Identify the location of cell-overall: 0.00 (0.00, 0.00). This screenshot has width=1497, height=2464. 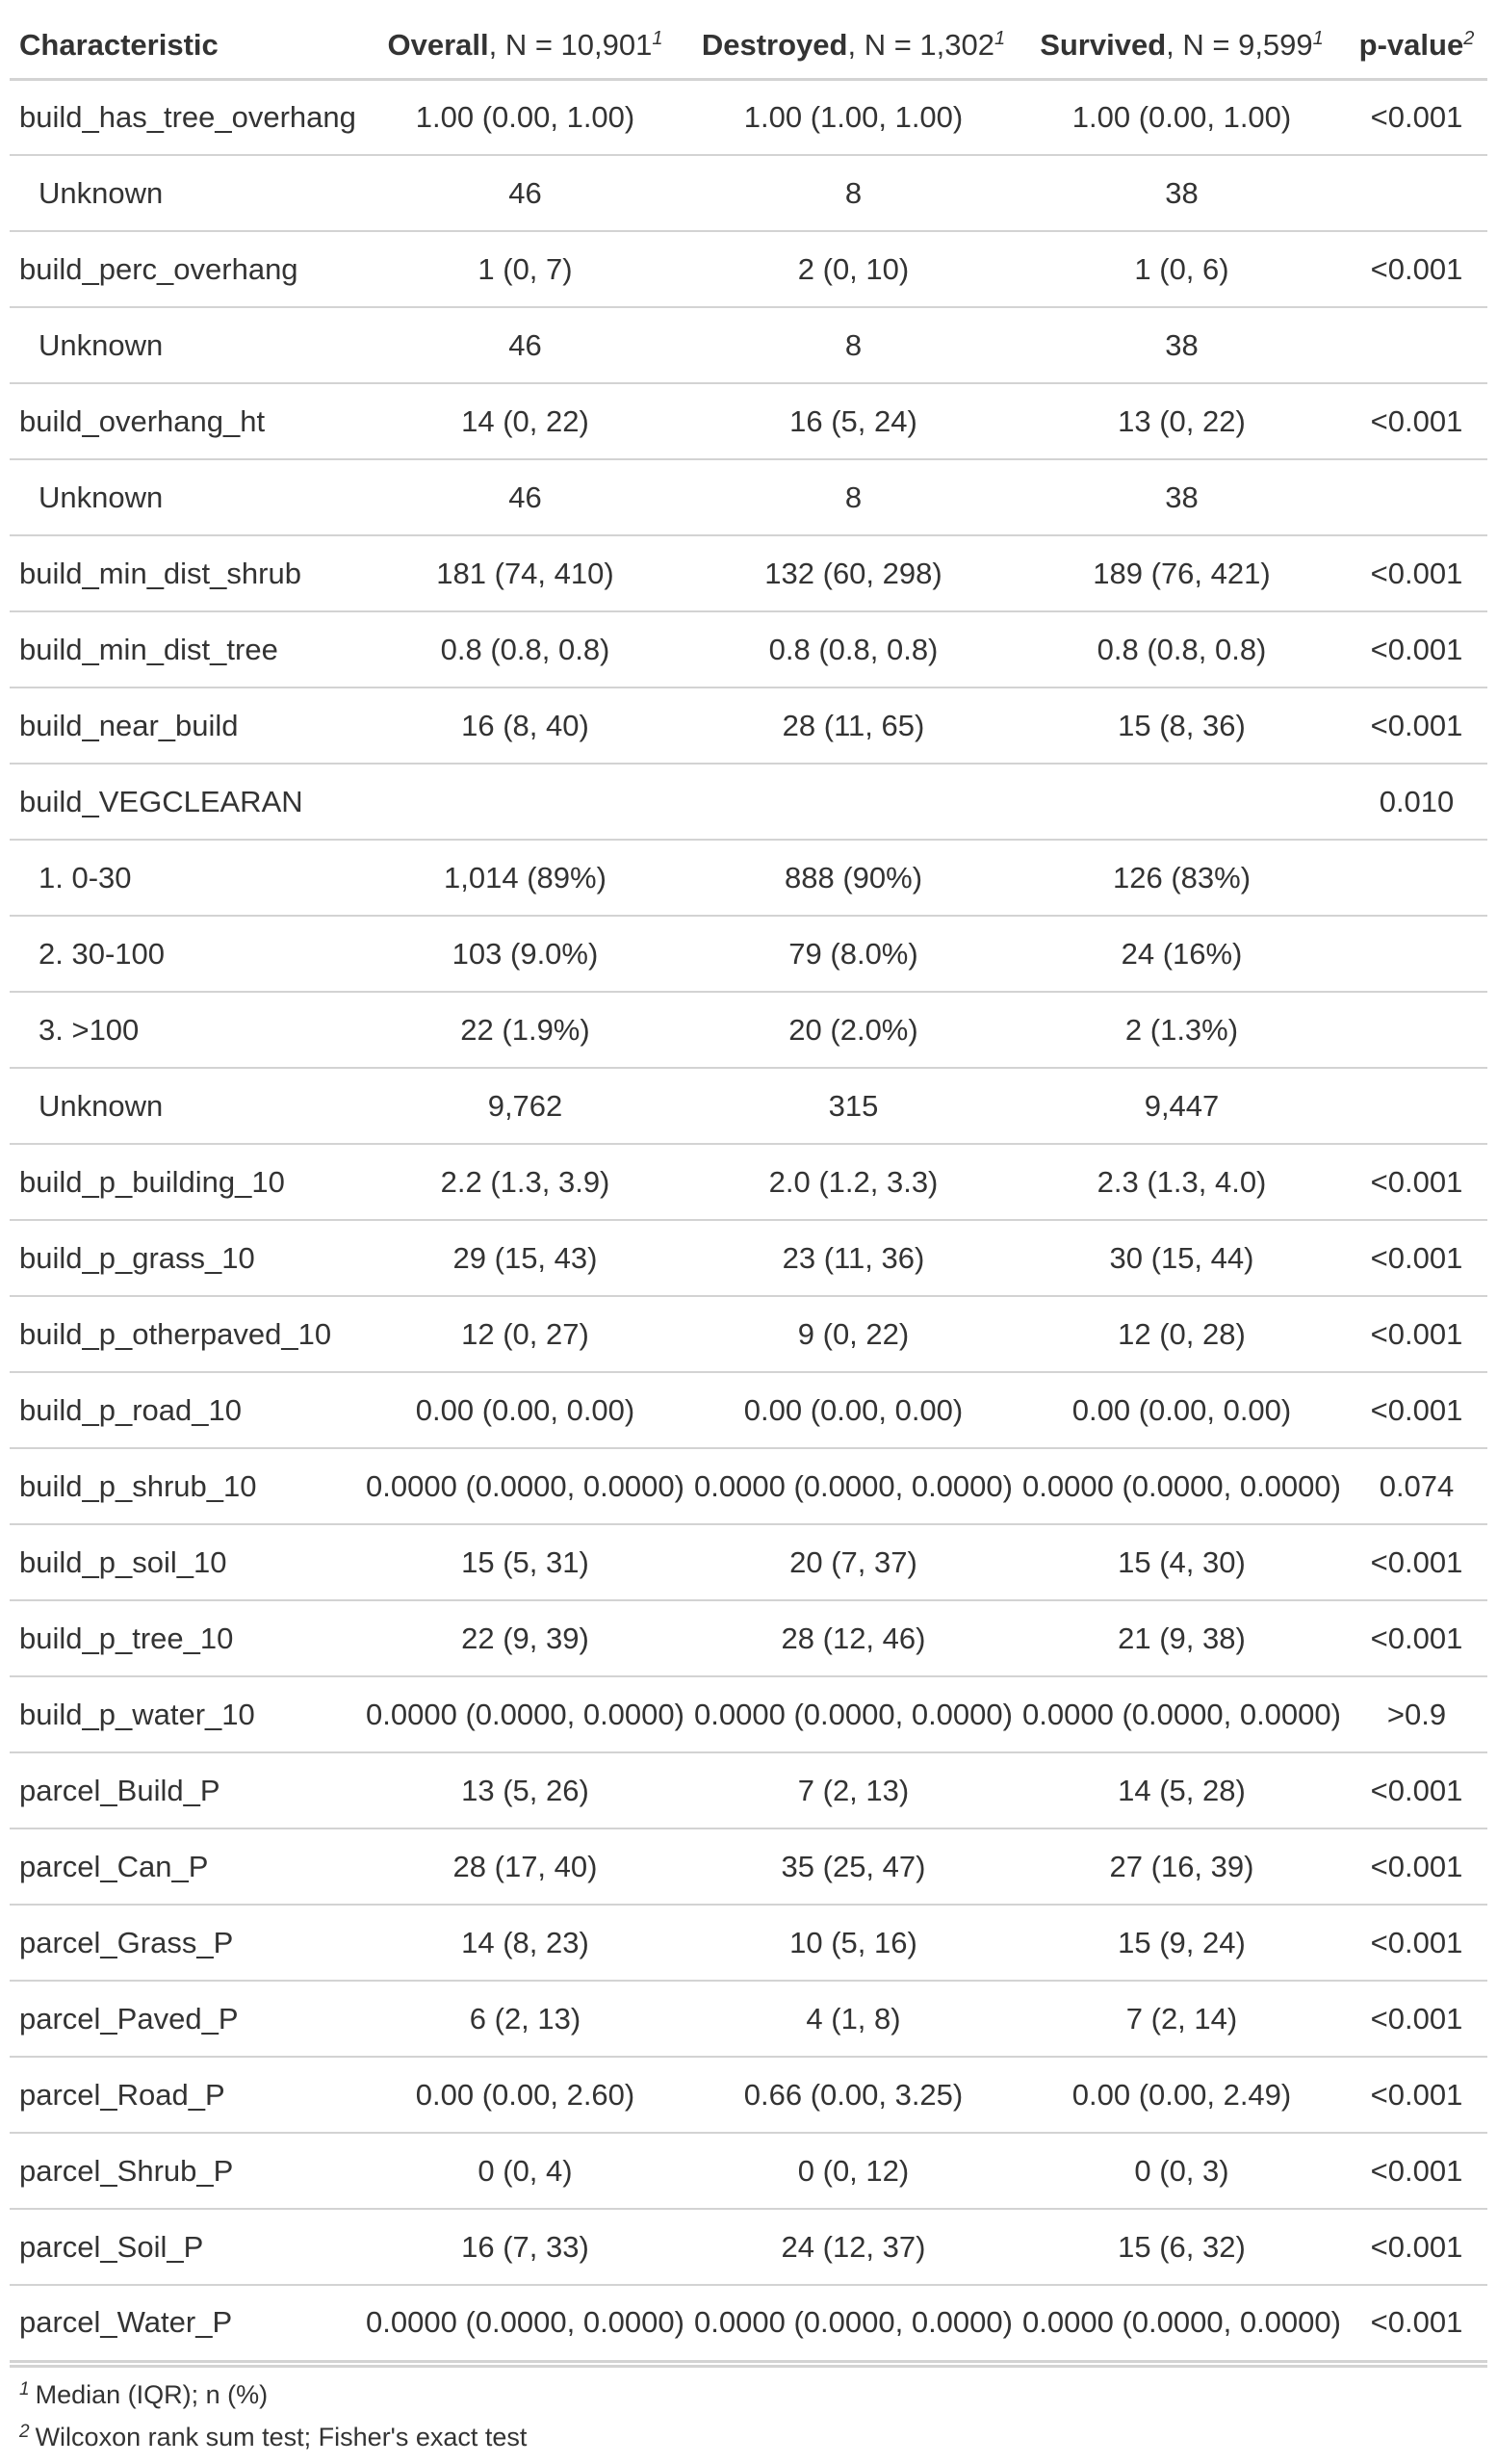
(525, 1410).